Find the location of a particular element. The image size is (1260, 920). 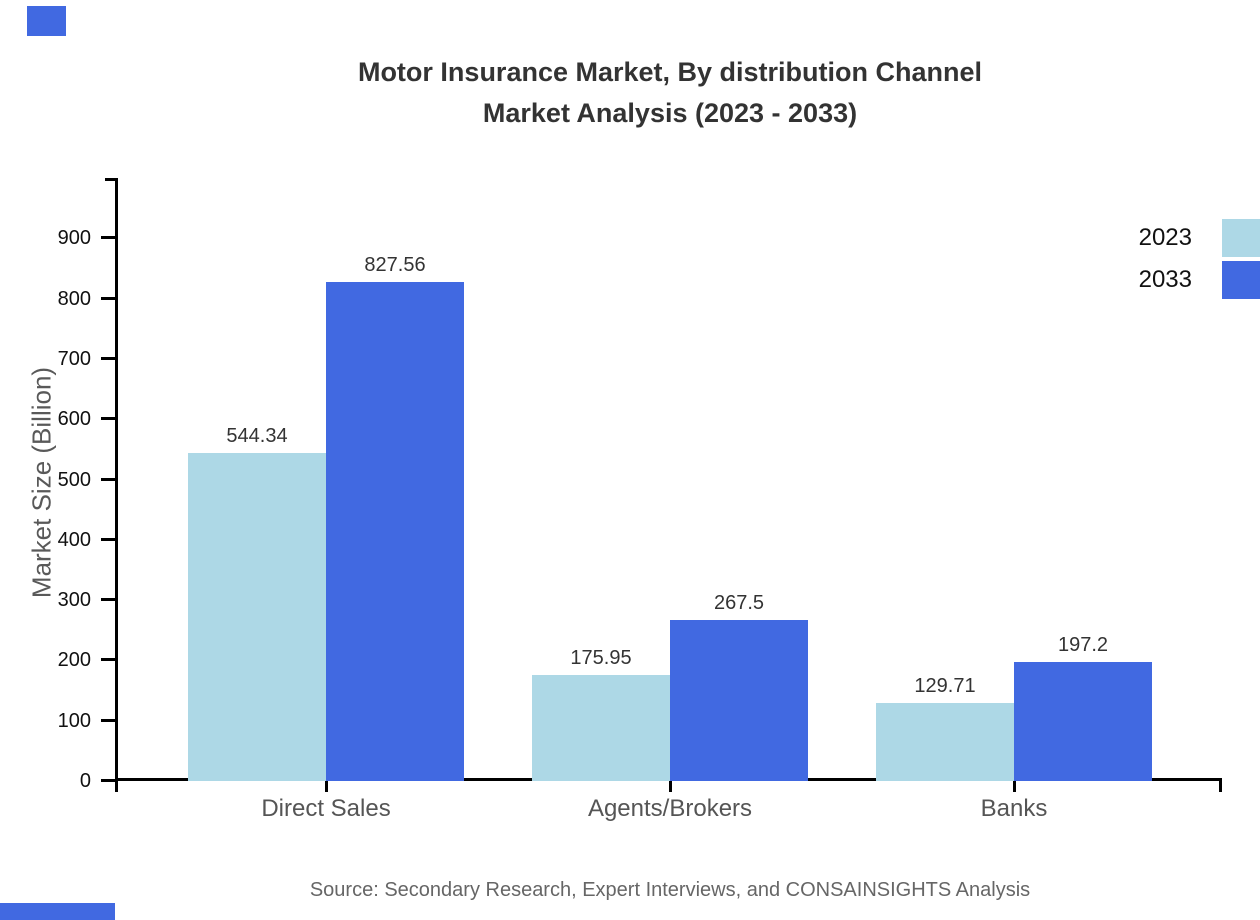

bar-value-label: 544.34 is located at coordinates (257, 435).